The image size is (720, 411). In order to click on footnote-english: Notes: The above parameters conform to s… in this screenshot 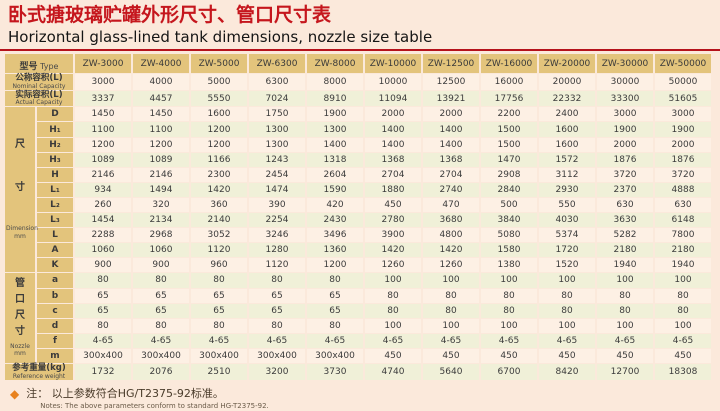, I will do `click(154, 405)`.